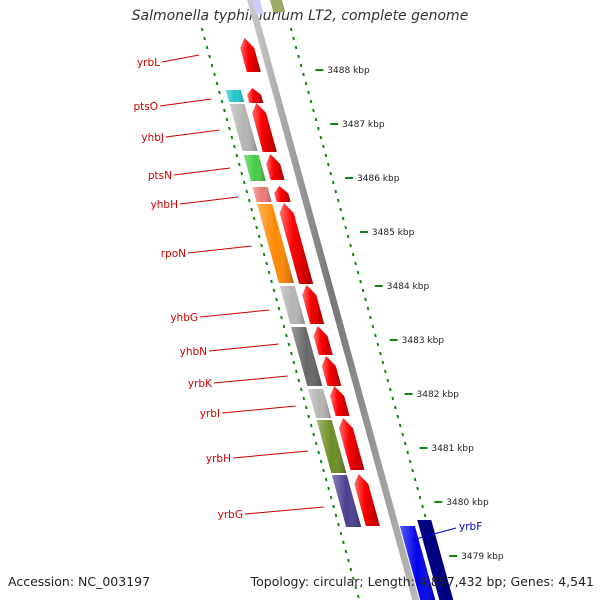  What do you see at coordinates (243, 347) in the screenshot?
I see `leader-line-yhbn` at bounding box center [243, 347].